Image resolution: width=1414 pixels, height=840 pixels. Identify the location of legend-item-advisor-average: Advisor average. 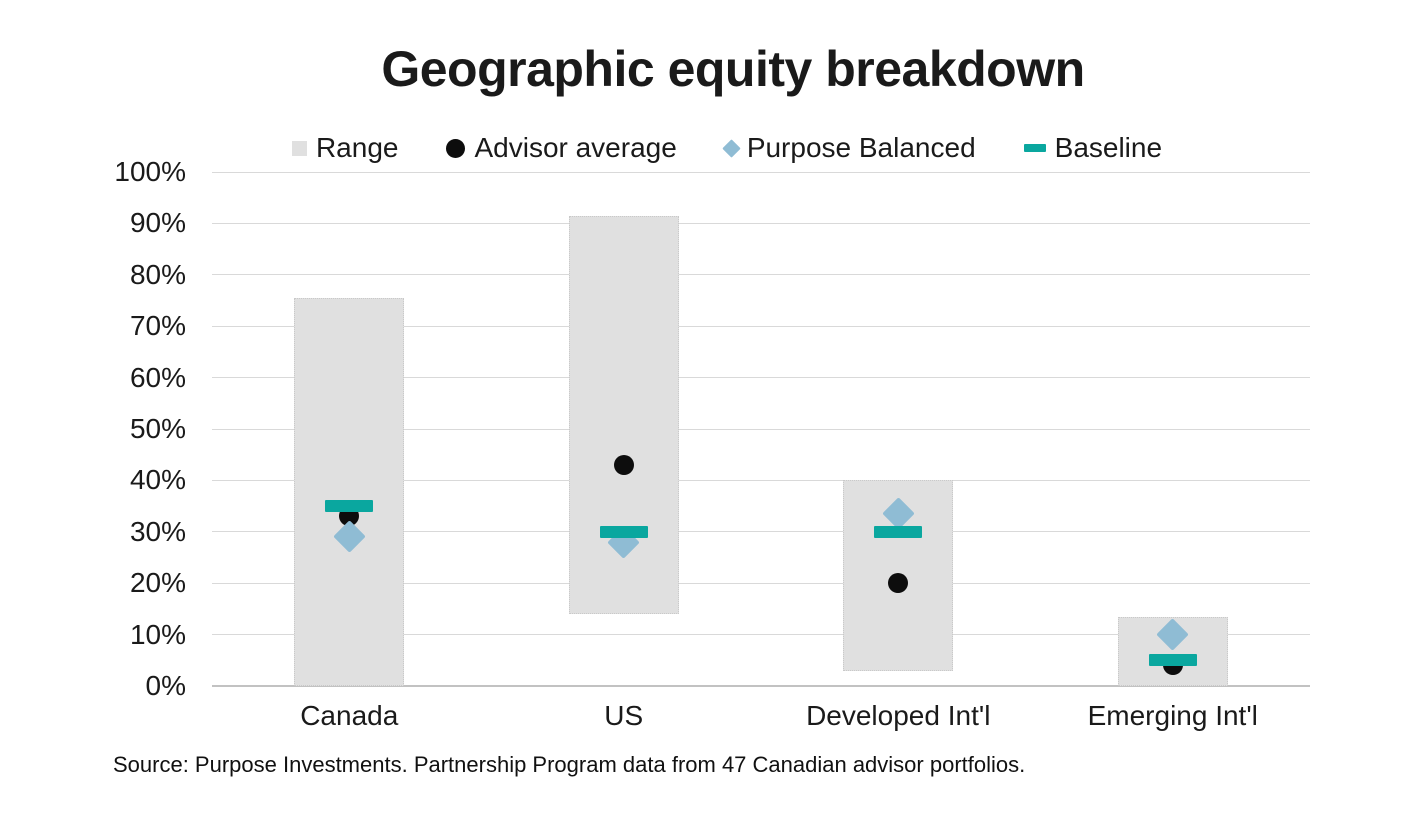
(561, 148).